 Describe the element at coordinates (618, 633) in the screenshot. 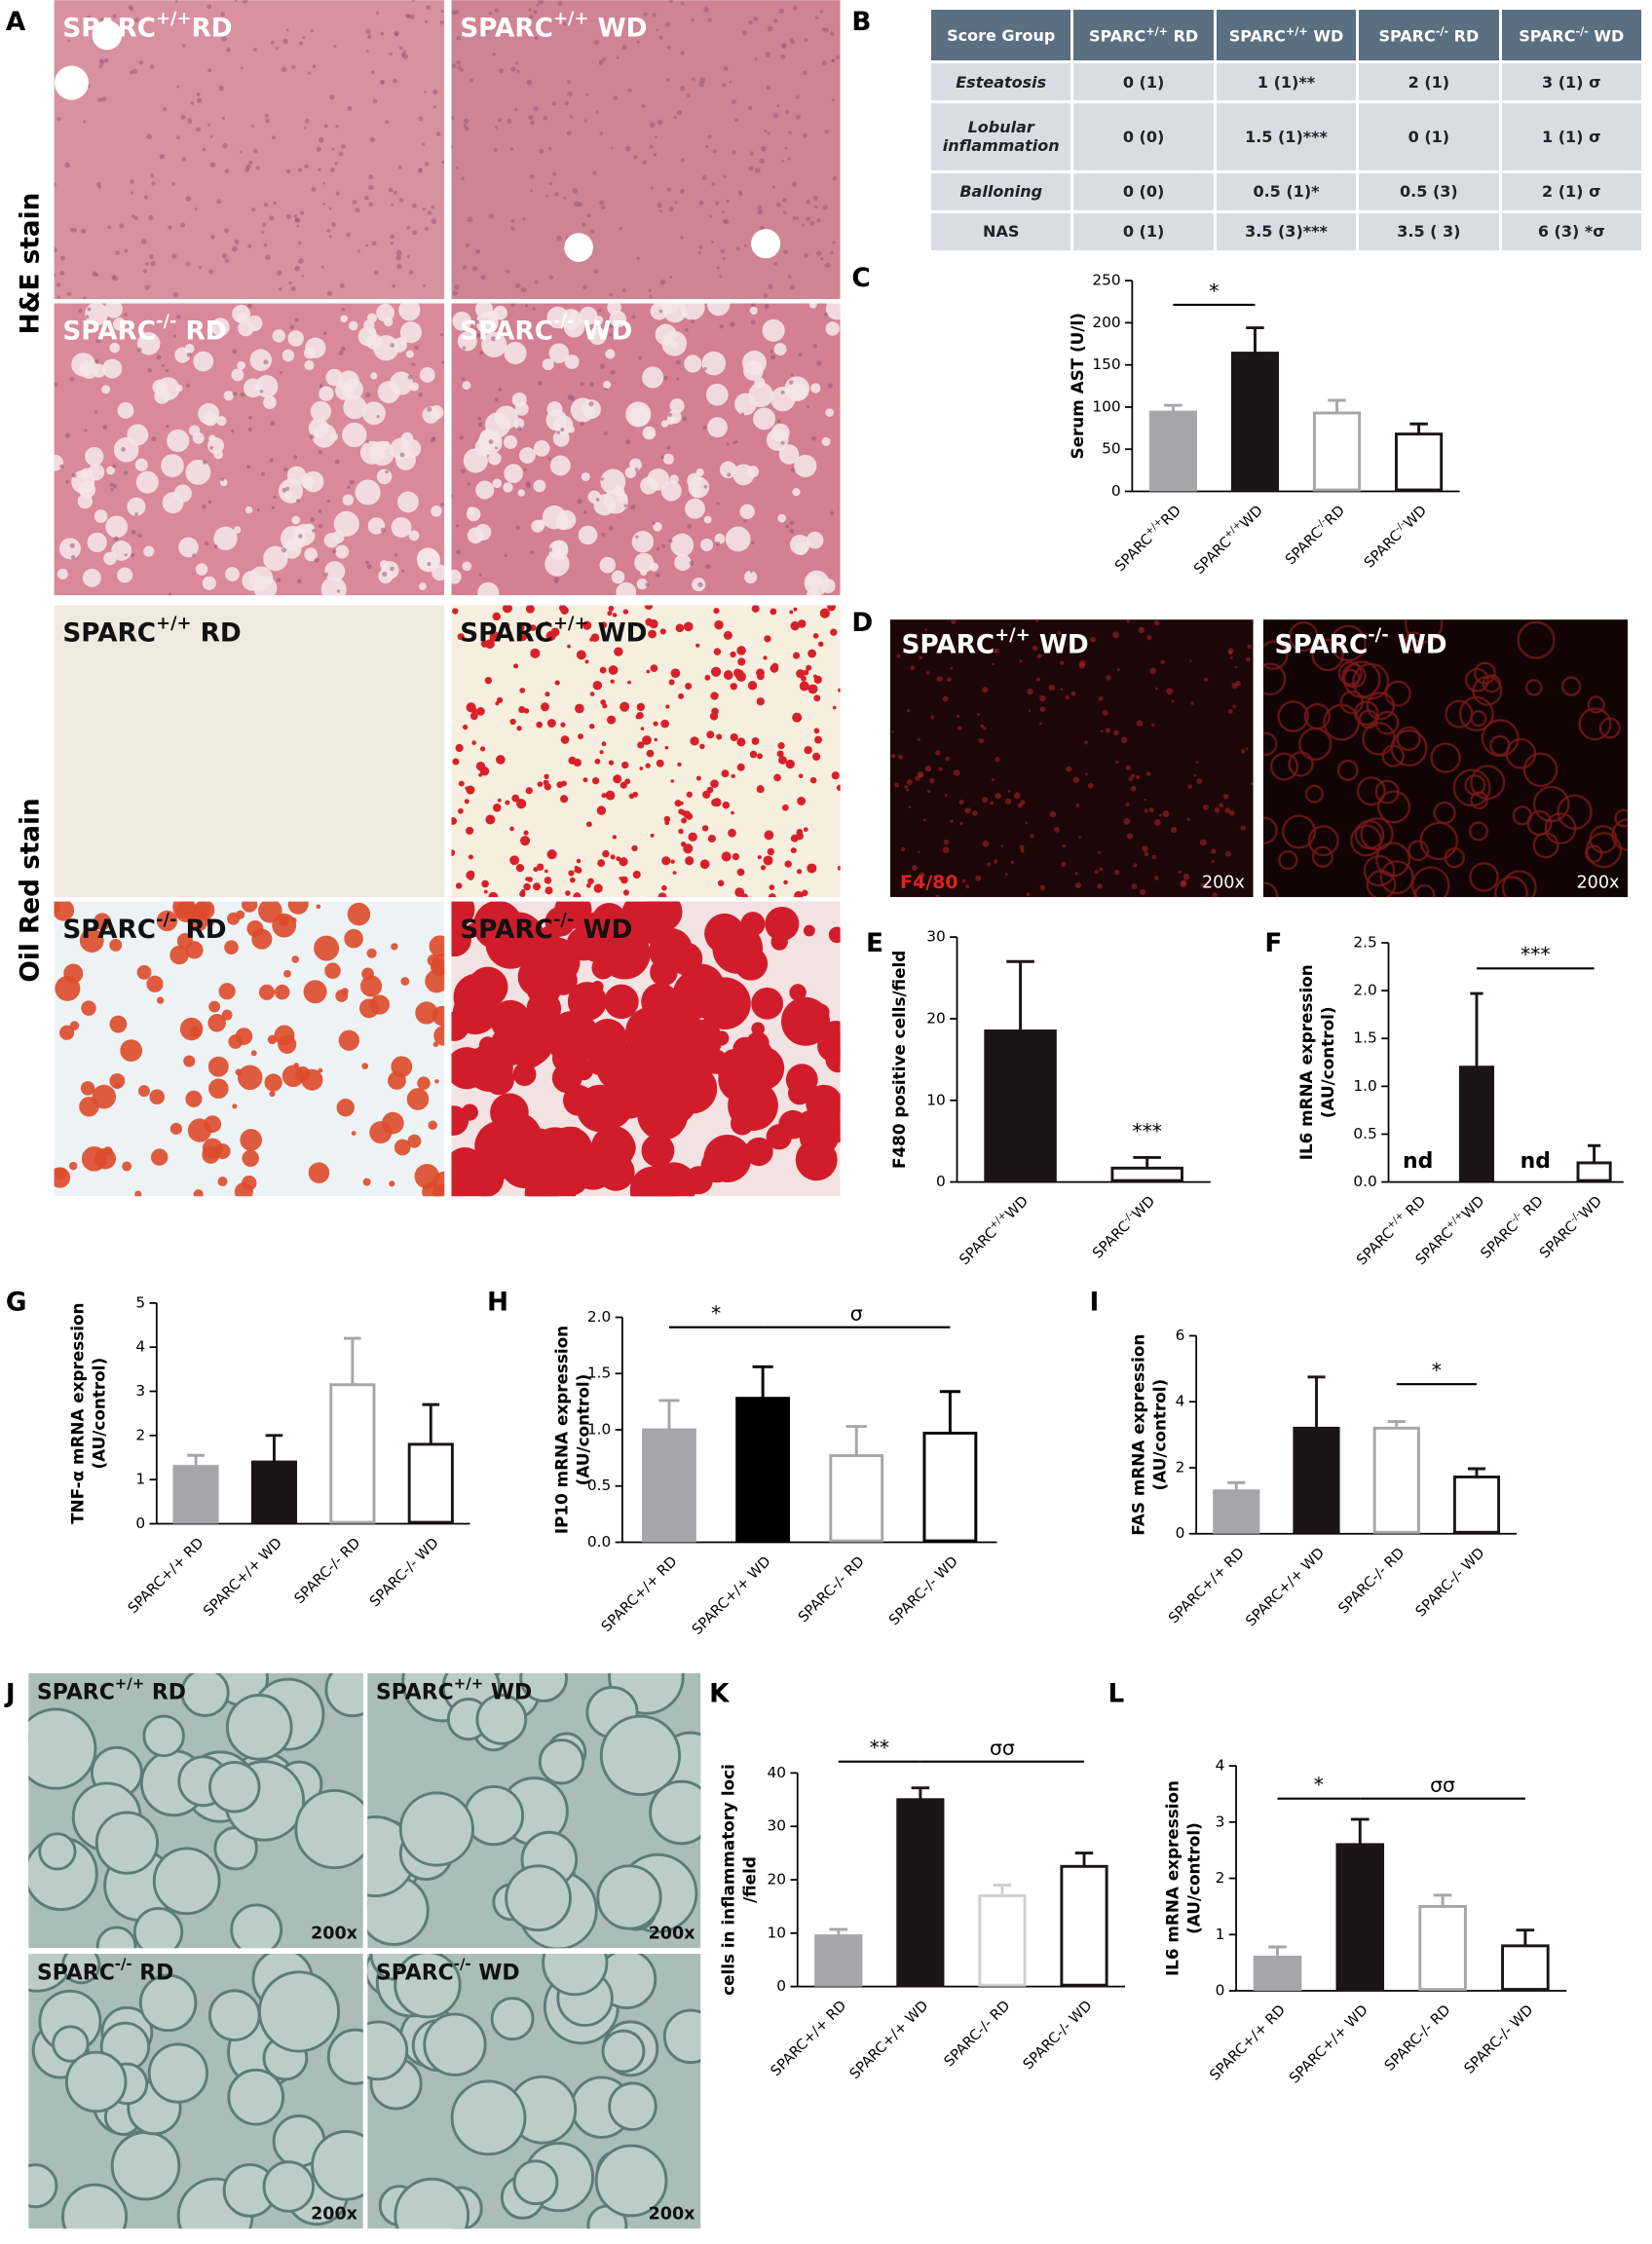

I see `image-label-part: WD` at that location.